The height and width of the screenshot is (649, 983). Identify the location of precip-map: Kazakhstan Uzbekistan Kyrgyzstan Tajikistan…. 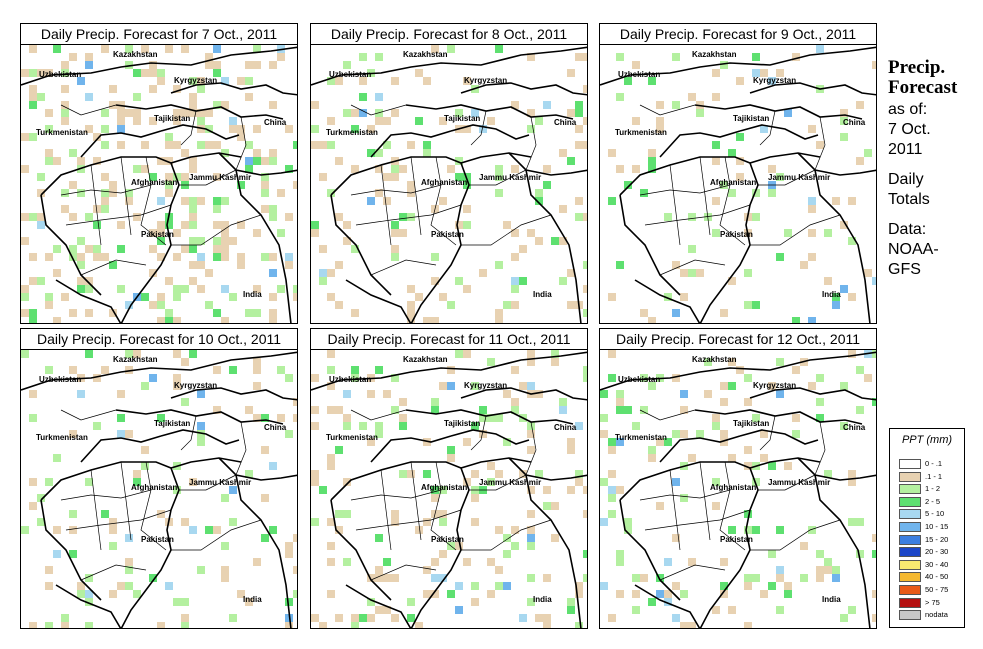
(159, 489).